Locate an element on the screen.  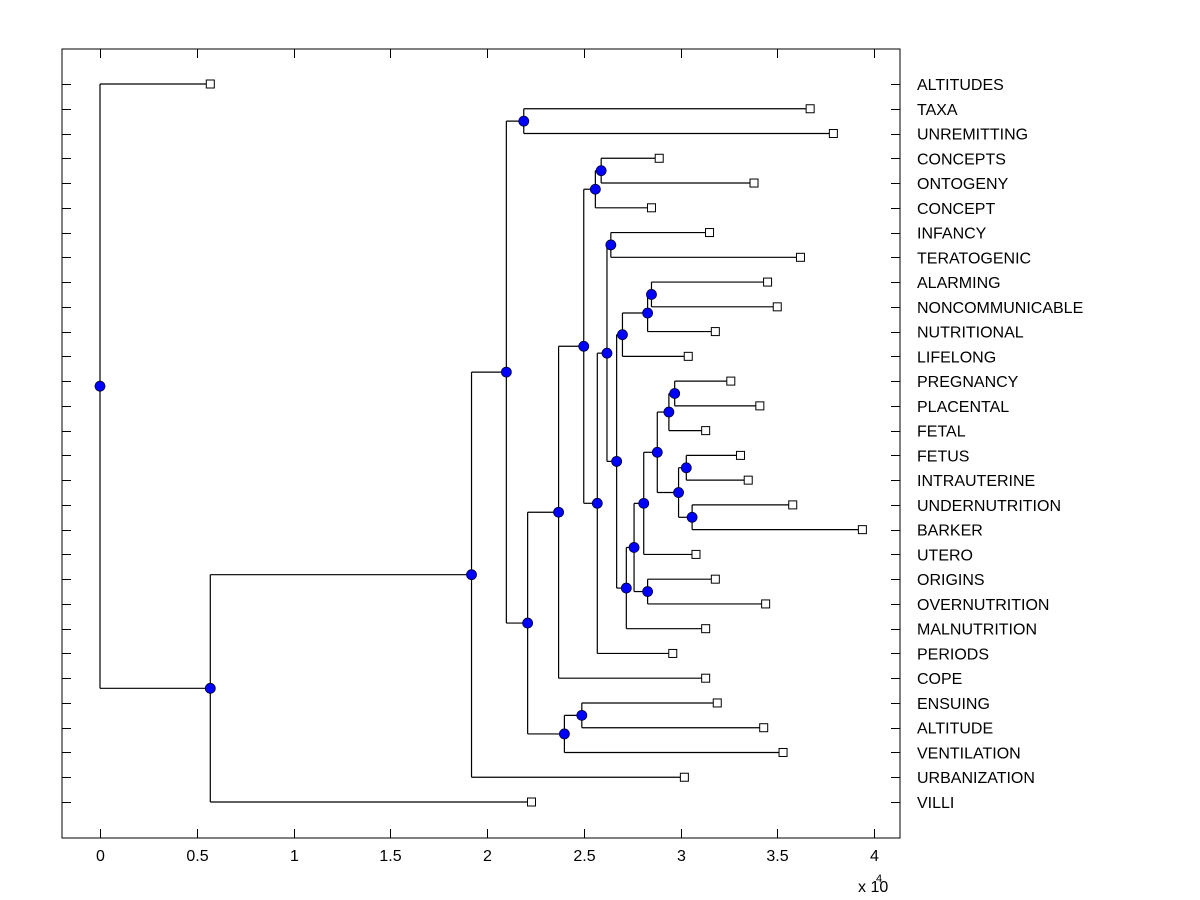
leaf-label: UNREMITTING is located at coordinates (972, 135).